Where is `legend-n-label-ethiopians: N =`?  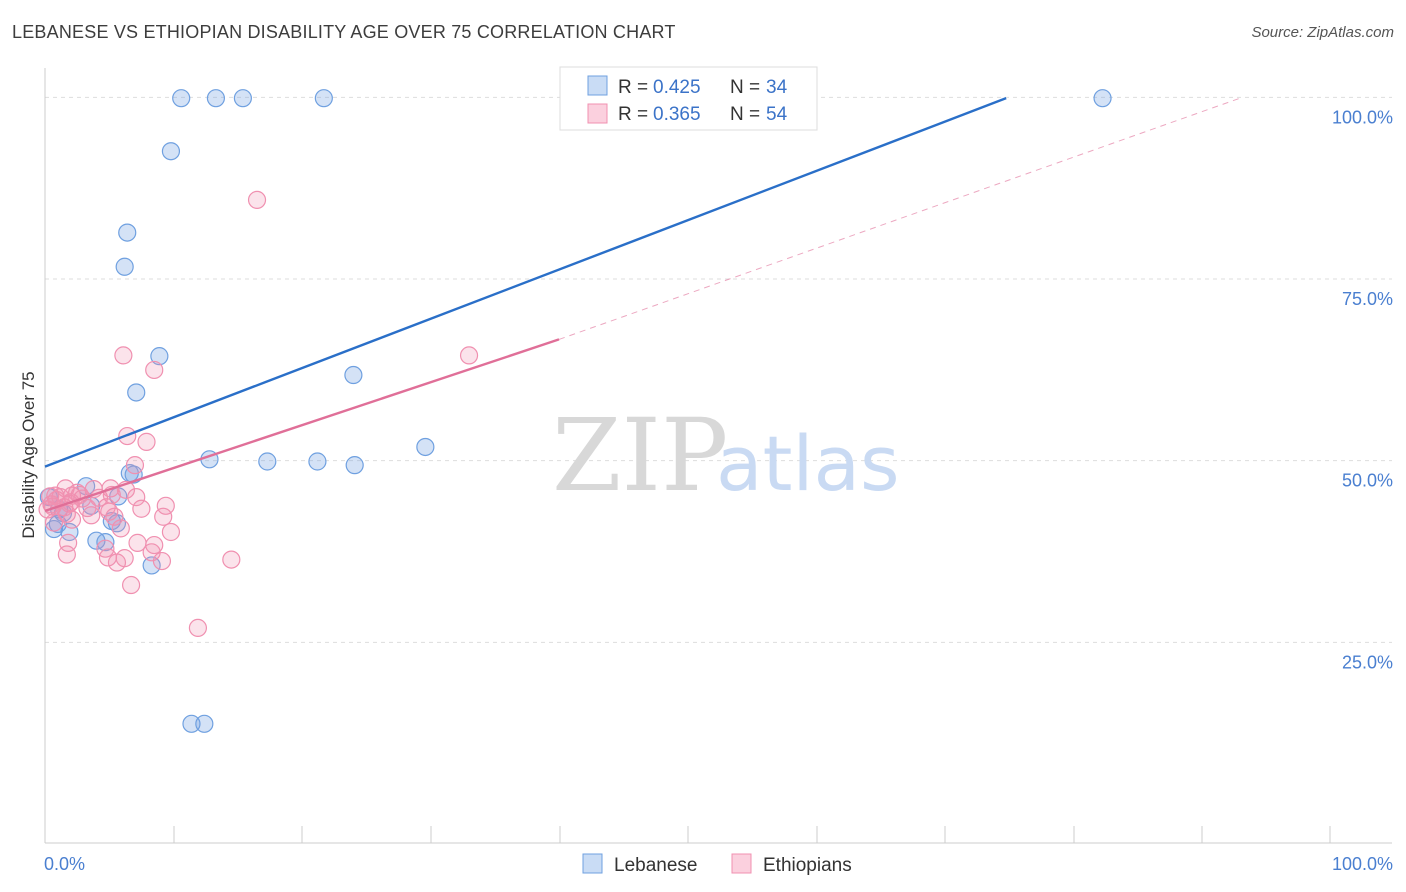 legend-n-label-ethiopians: N = is located at coordinates (745, 114).